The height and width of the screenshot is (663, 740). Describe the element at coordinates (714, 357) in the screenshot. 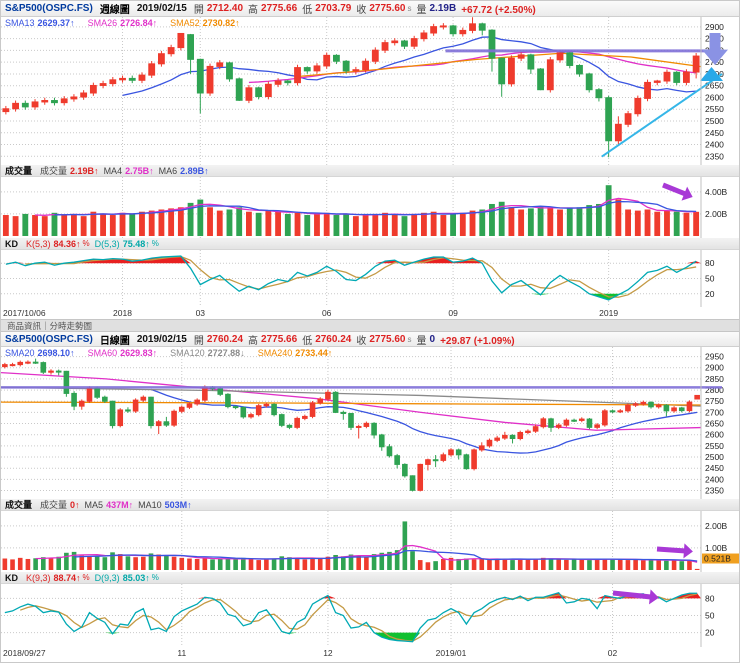

I see `svg-text: 2950` at that location.